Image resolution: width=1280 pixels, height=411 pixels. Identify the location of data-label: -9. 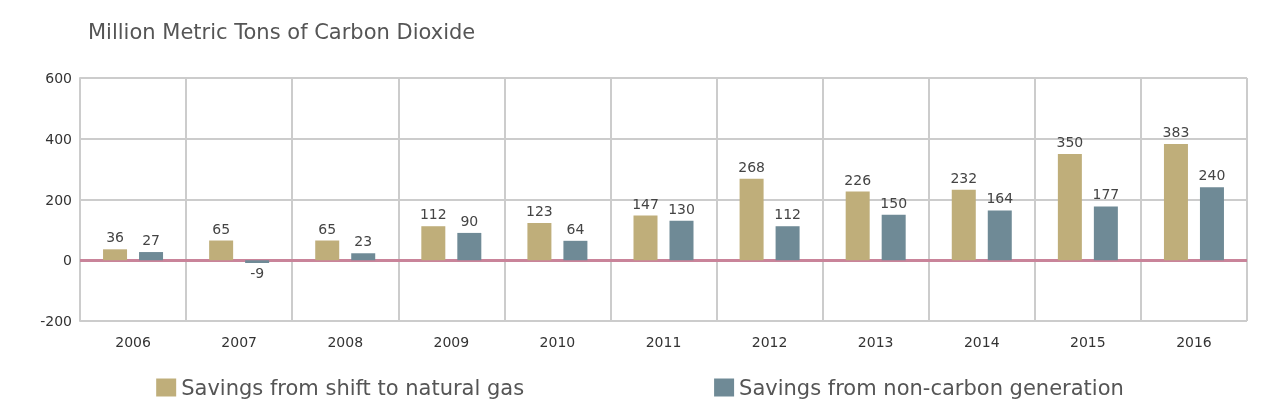
(257, 272).